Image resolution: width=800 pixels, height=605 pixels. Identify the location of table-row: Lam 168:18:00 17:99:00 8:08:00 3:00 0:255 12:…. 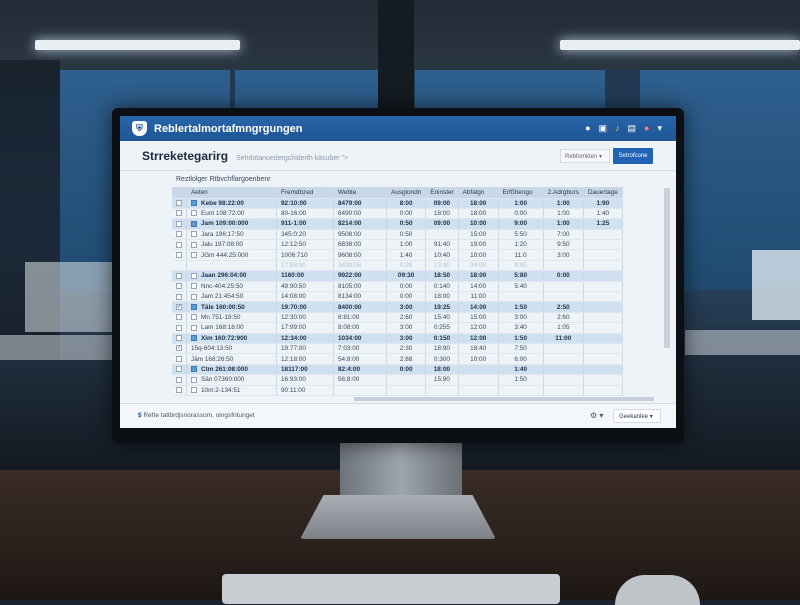
(397, 328).